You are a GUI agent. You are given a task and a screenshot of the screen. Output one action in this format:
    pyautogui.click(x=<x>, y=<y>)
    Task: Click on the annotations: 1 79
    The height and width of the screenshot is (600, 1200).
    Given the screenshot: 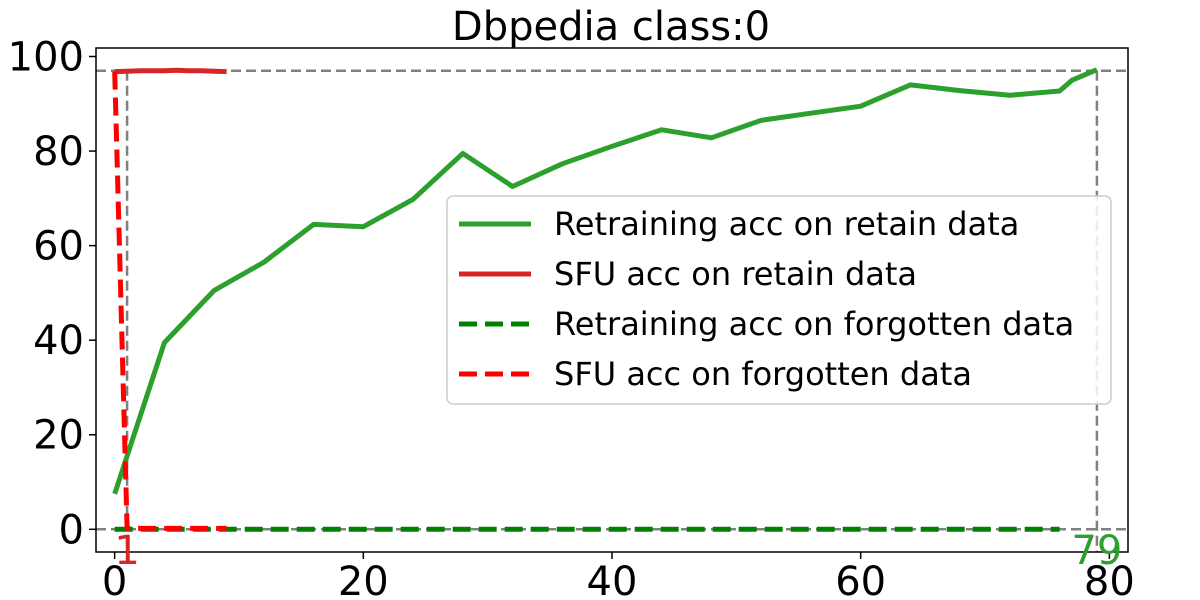 What is the action you would take?
    pyautogui.click(x=618, y=551)
    